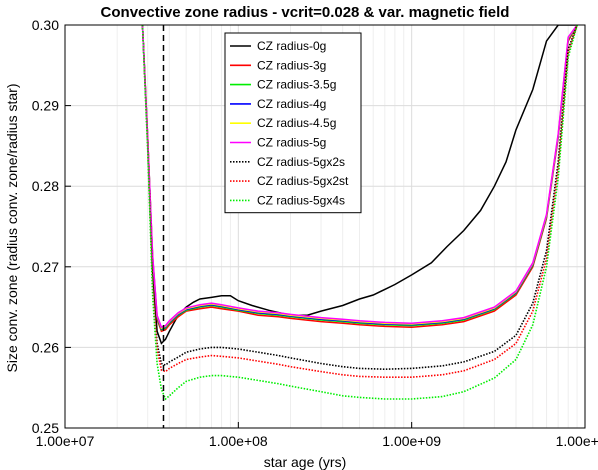 The width and height of the screenshot is (598, 470). Describe the element at coordinates (291, 46) in the screenshot. I see `legend-label: CZ radius-0g` at that location.